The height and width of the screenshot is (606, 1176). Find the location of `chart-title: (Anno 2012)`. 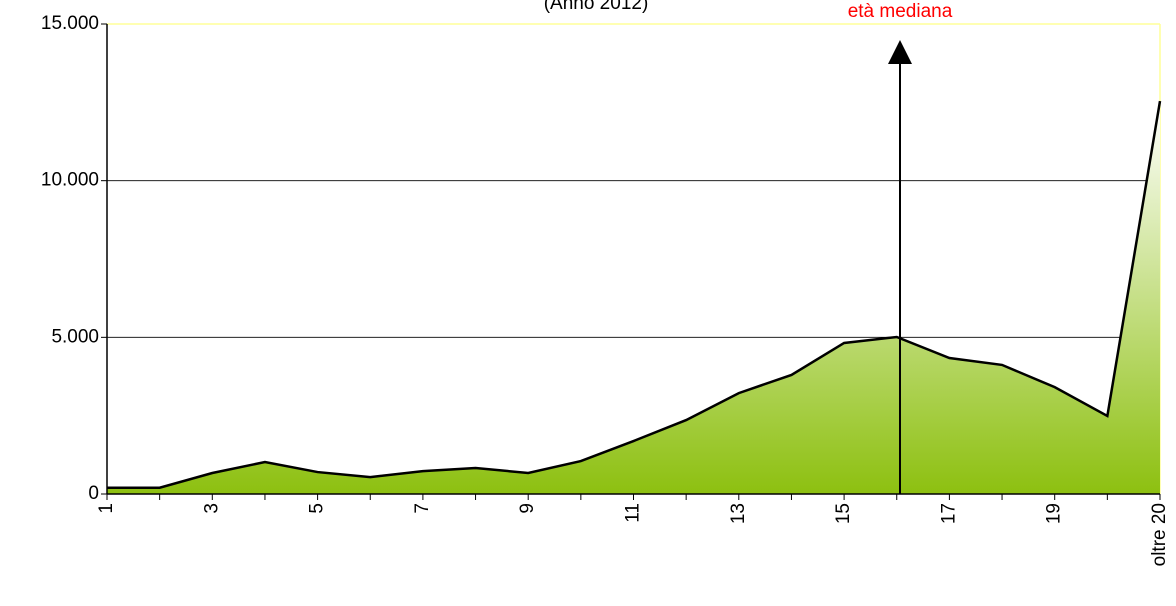

chart-title: (Anno 2012) is located at coordinates (596, 7).